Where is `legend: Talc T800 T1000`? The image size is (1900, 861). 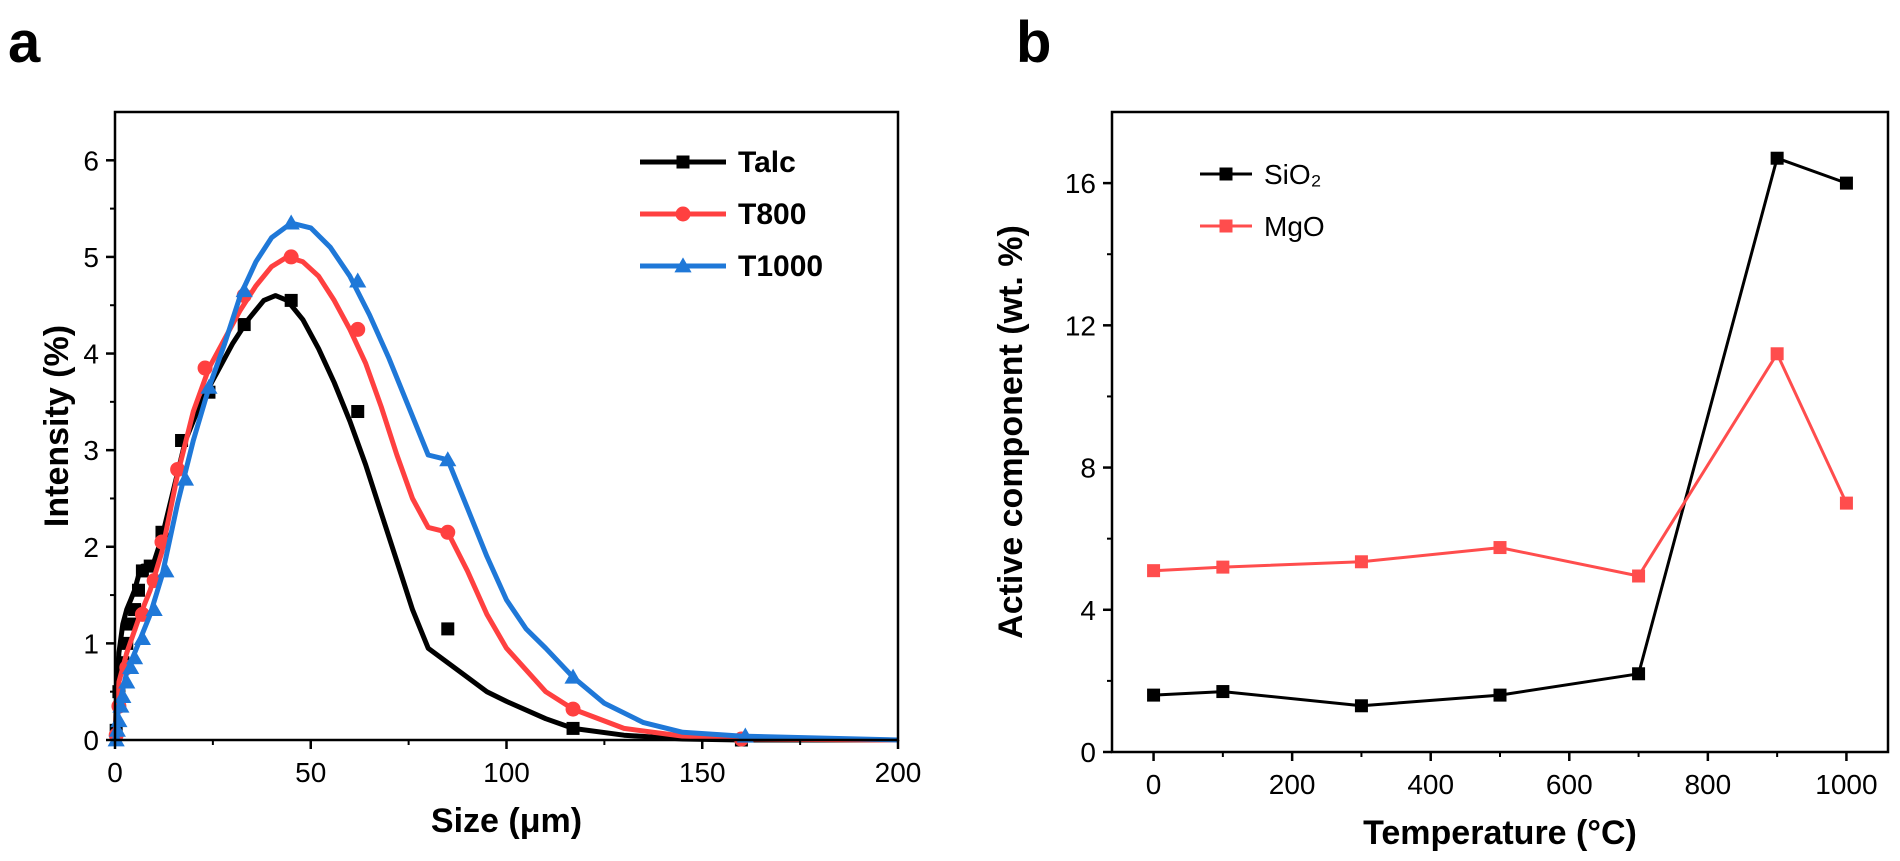 legend: Talc T800 T1000 is located at coordinates (731, 214).